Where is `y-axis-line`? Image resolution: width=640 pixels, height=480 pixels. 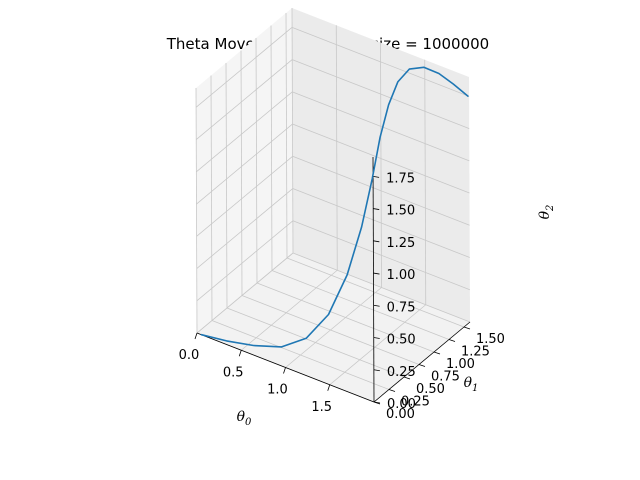 y-axis-line is located at coordinates (422, 362).